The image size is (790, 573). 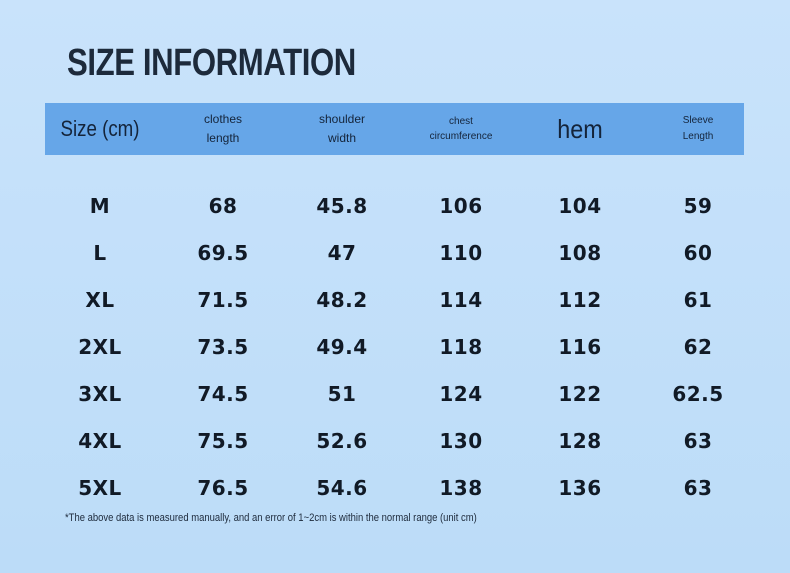 What do you see at coordinates (461, 347) in the screenshot?
I see `table-cell: 118` at bounding box center [461, 347].